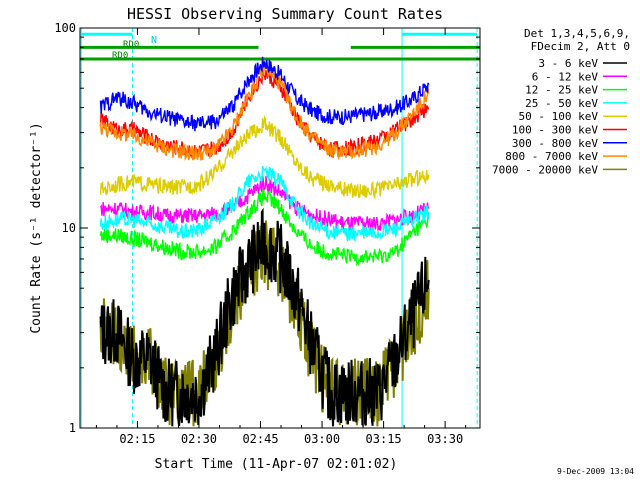 This screenshot has height=480, width=640. Describe the element at coordinates (555, 143) in the screenshot. I see `legend-label-6: 300 - 800 keV` at that location.